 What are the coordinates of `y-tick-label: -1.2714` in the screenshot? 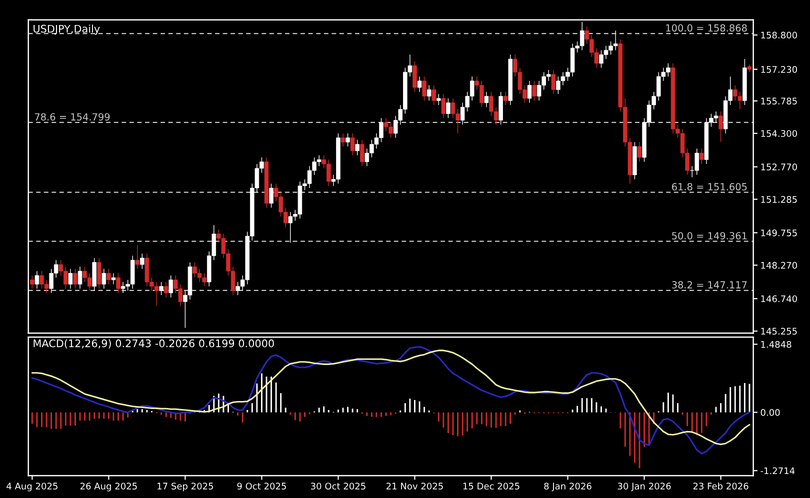 It's located at (777, 470).